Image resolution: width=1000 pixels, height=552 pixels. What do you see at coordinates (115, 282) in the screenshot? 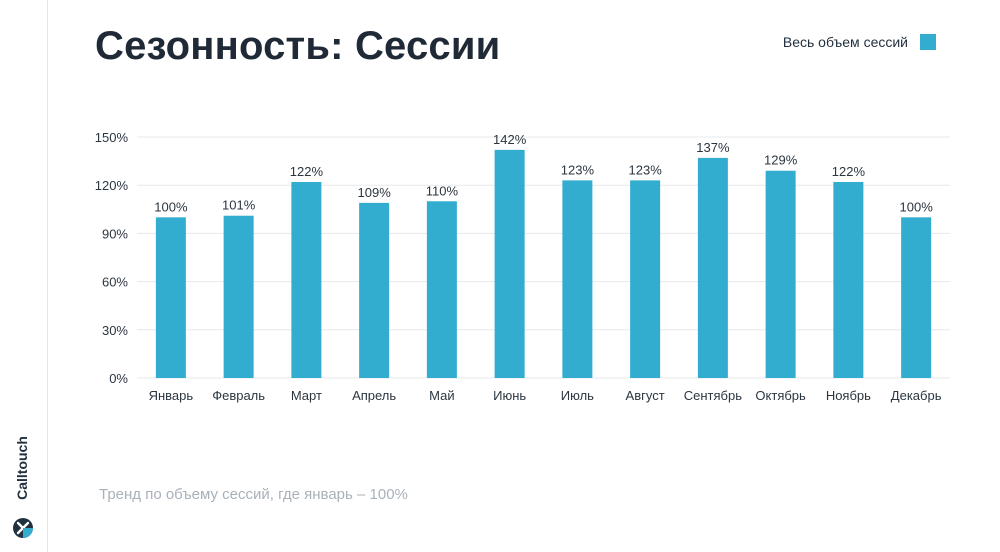
I see `y-tick-label: 60%` at bounding box center [115, 282].